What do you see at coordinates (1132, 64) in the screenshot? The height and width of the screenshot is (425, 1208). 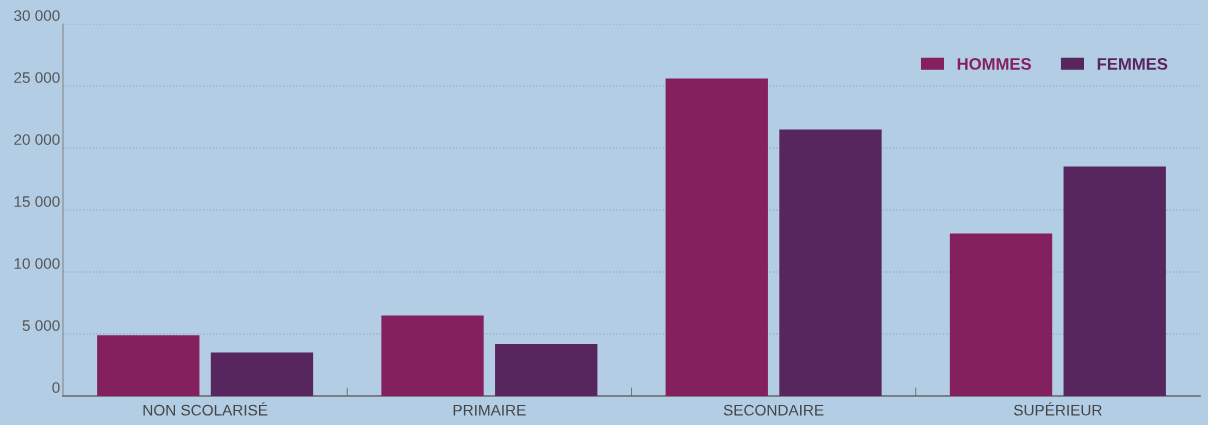 I see `legend-label: FEMMES` at bounding box center [1132, 64].